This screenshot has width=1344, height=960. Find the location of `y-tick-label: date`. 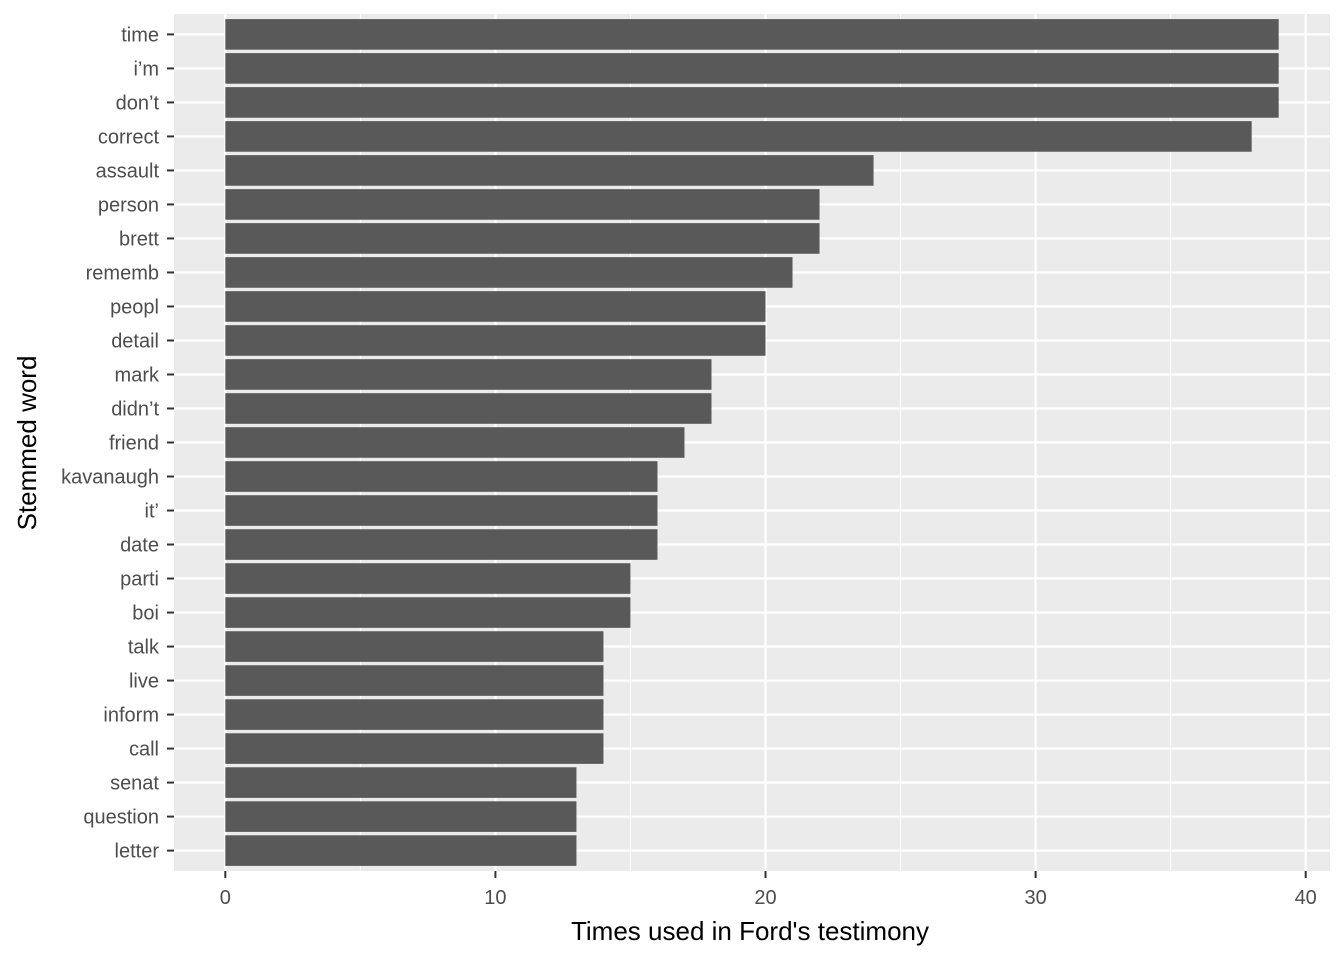

y-tick-label: date is located at coordinates (139, 546).